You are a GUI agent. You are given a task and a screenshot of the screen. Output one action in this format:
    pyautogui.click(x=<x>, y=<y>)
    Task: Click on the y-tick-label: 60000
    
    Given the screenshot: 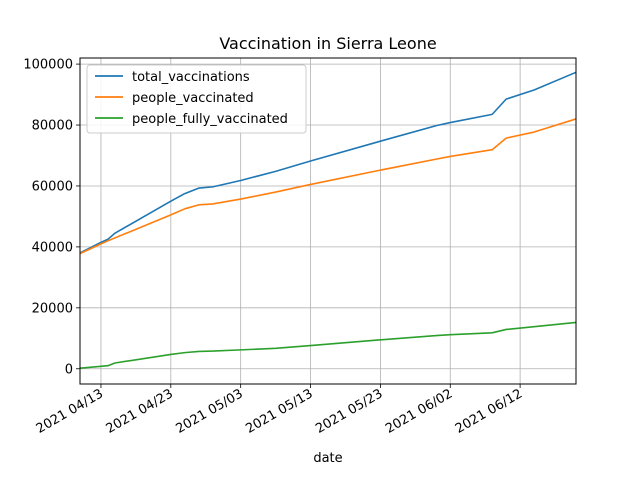 What is the action you would take?
    pyautogui.click(x=52, y=186)
    